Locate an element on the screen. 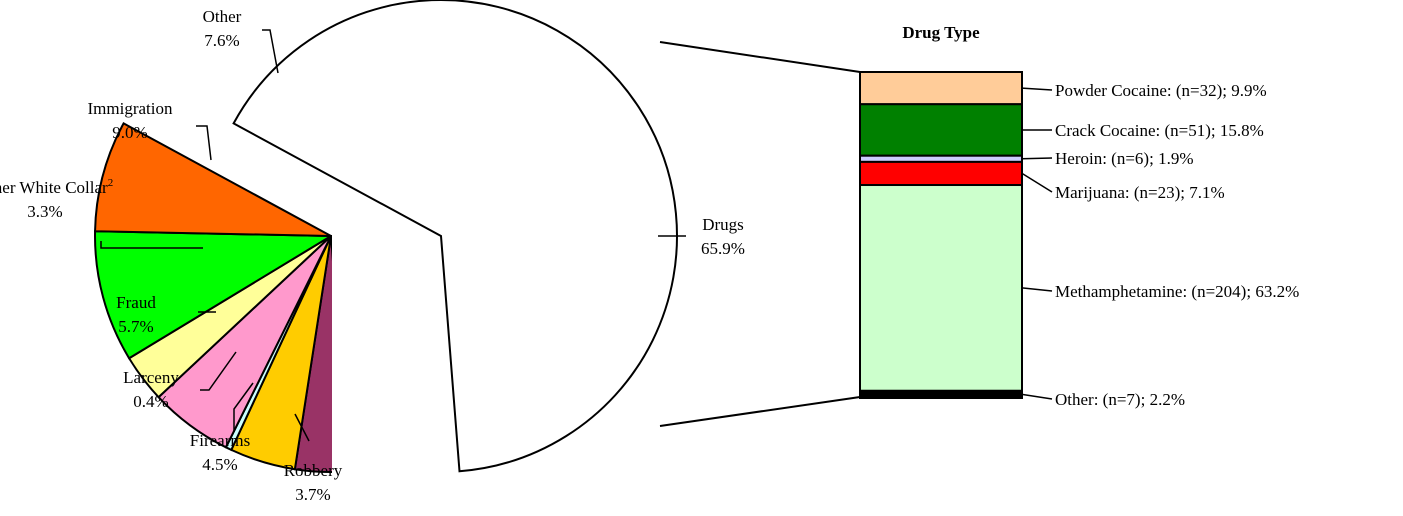  bar-label-methamphetamine: Methamphetamine: (n=204); 63.2% is located at coordinates (1177, 291).